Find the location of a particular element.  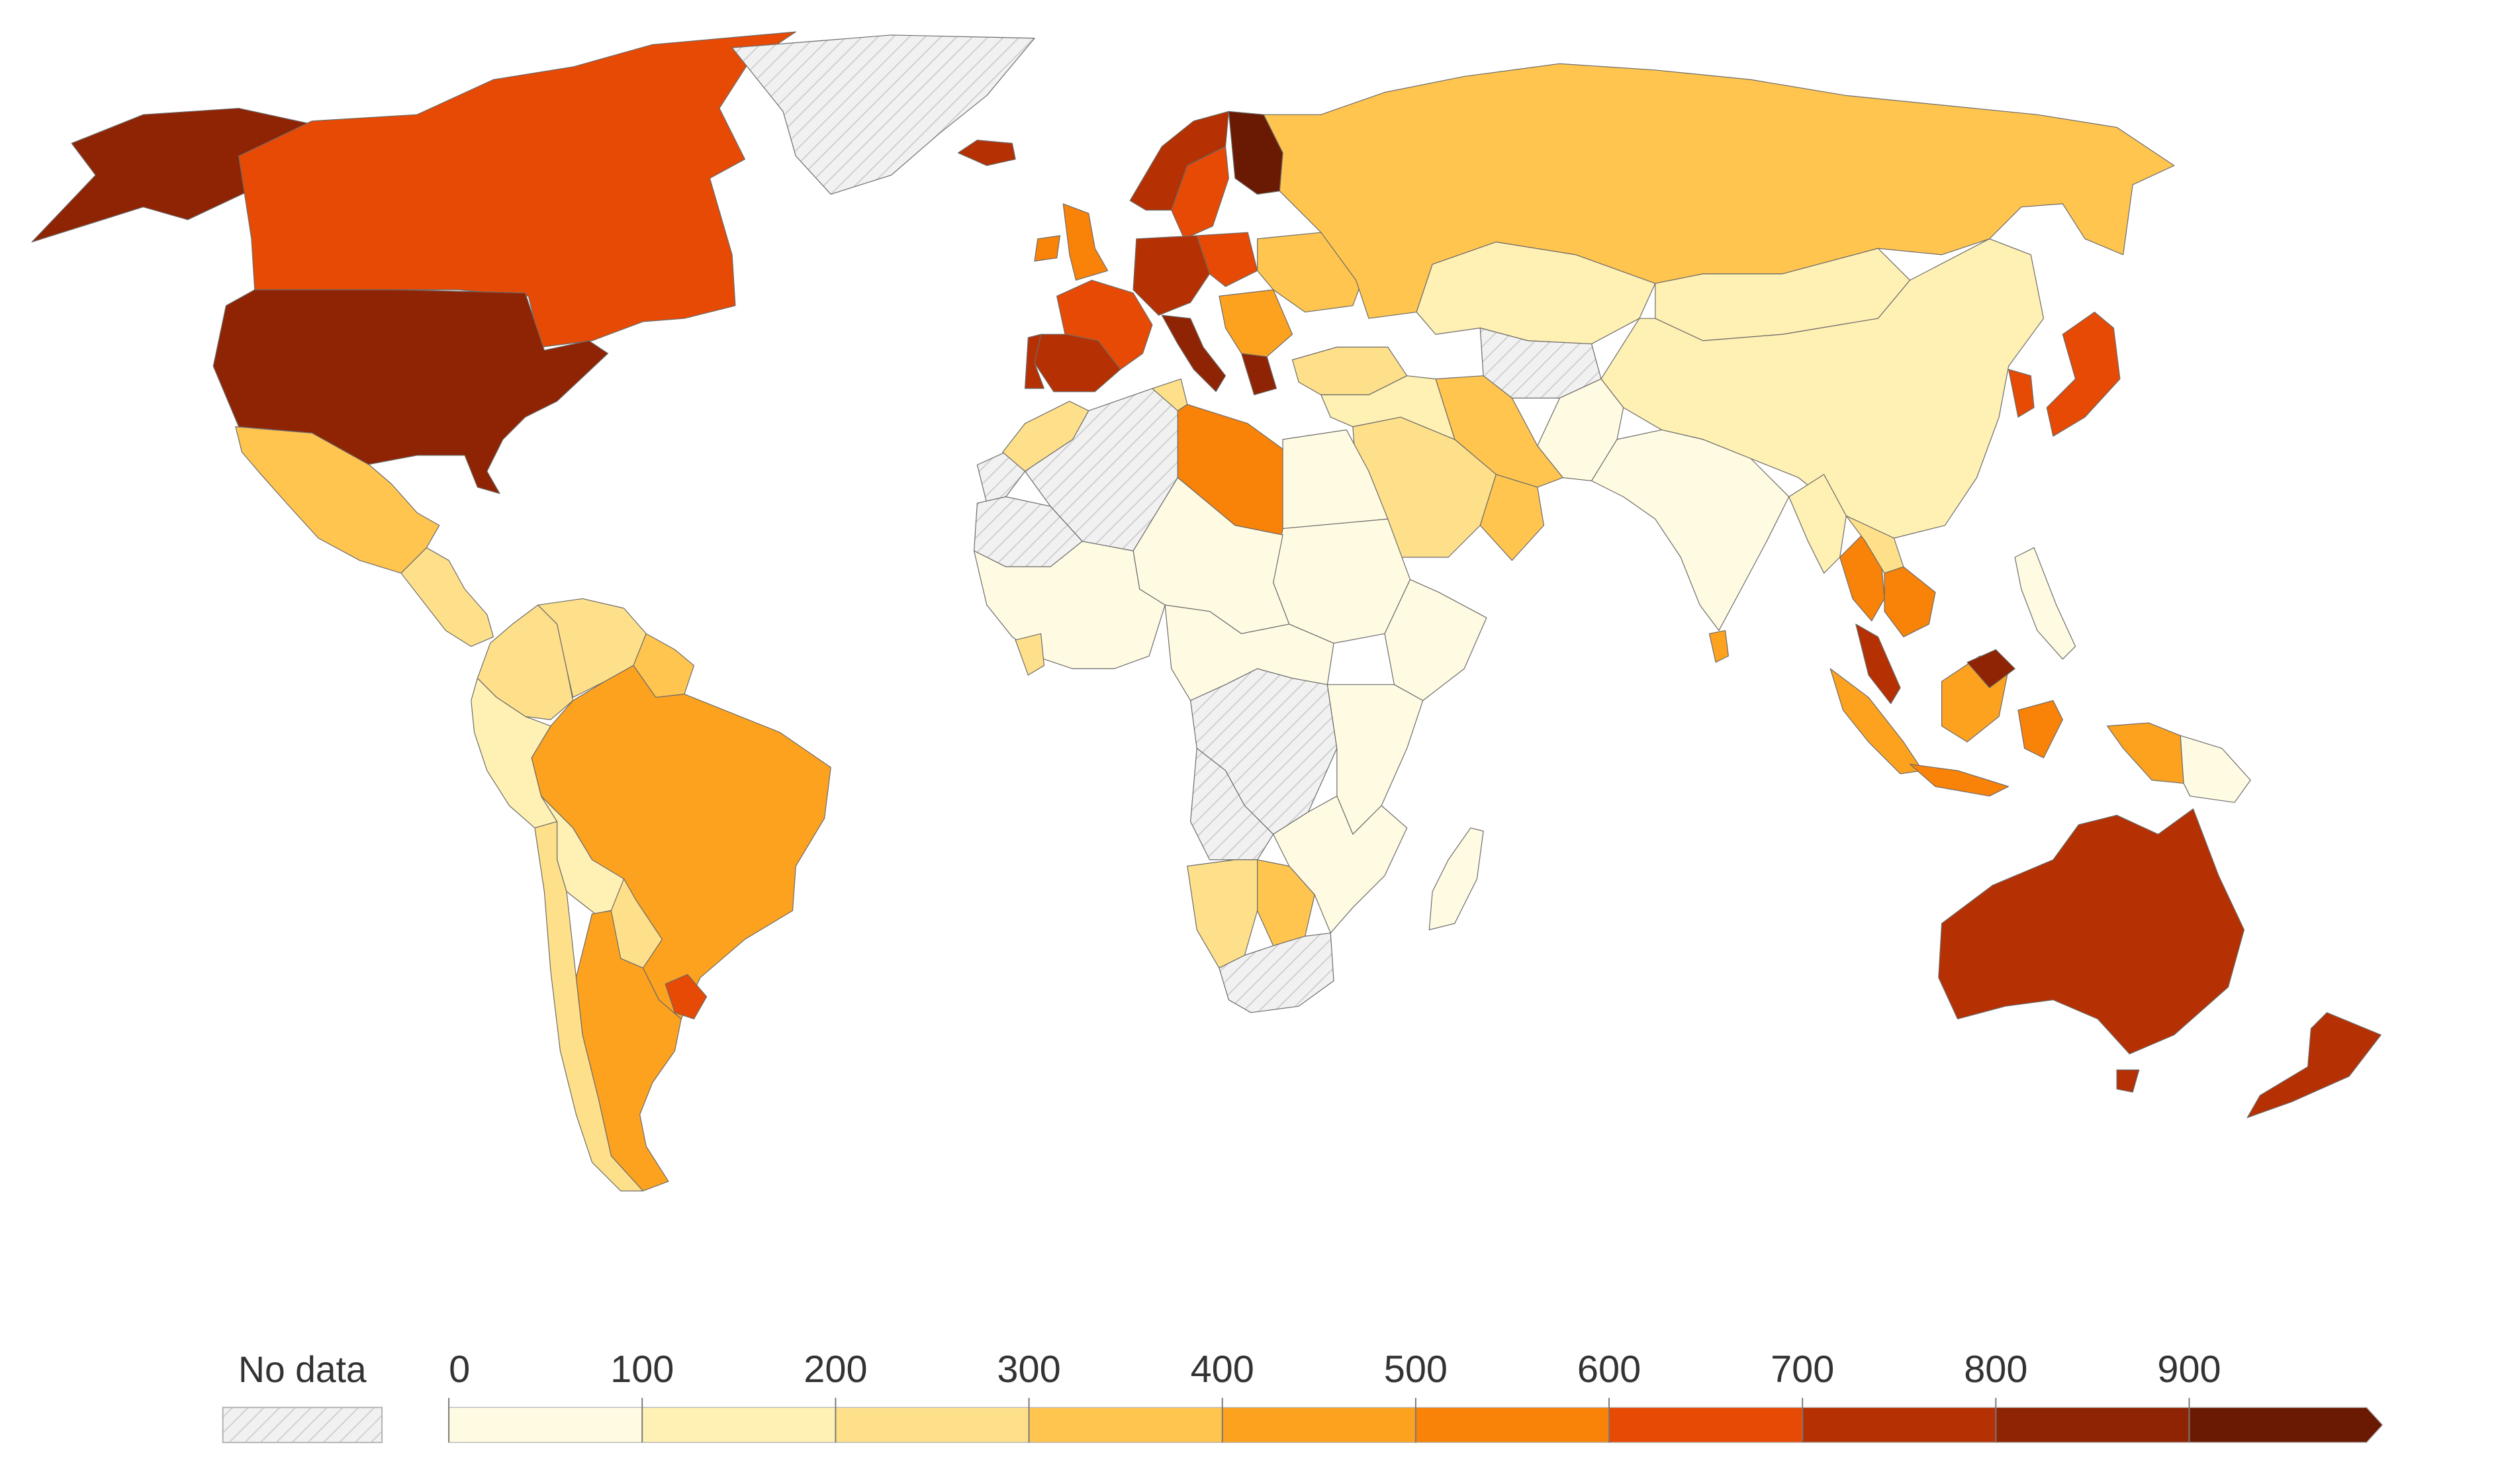

region-namibia is located at coordinates (1223, 914).